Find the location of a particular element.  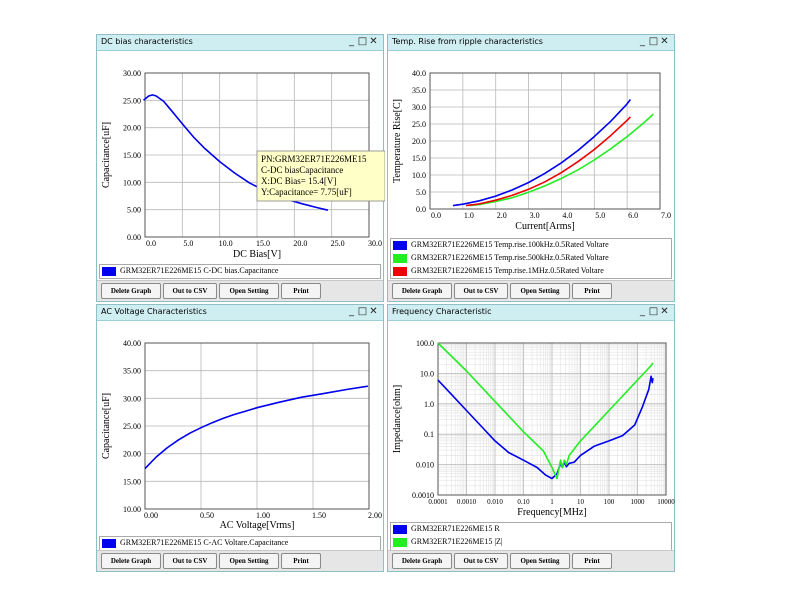

ac-voltage-panel-title: AC Voltage Characteristics is located at coordinates (154, 311).